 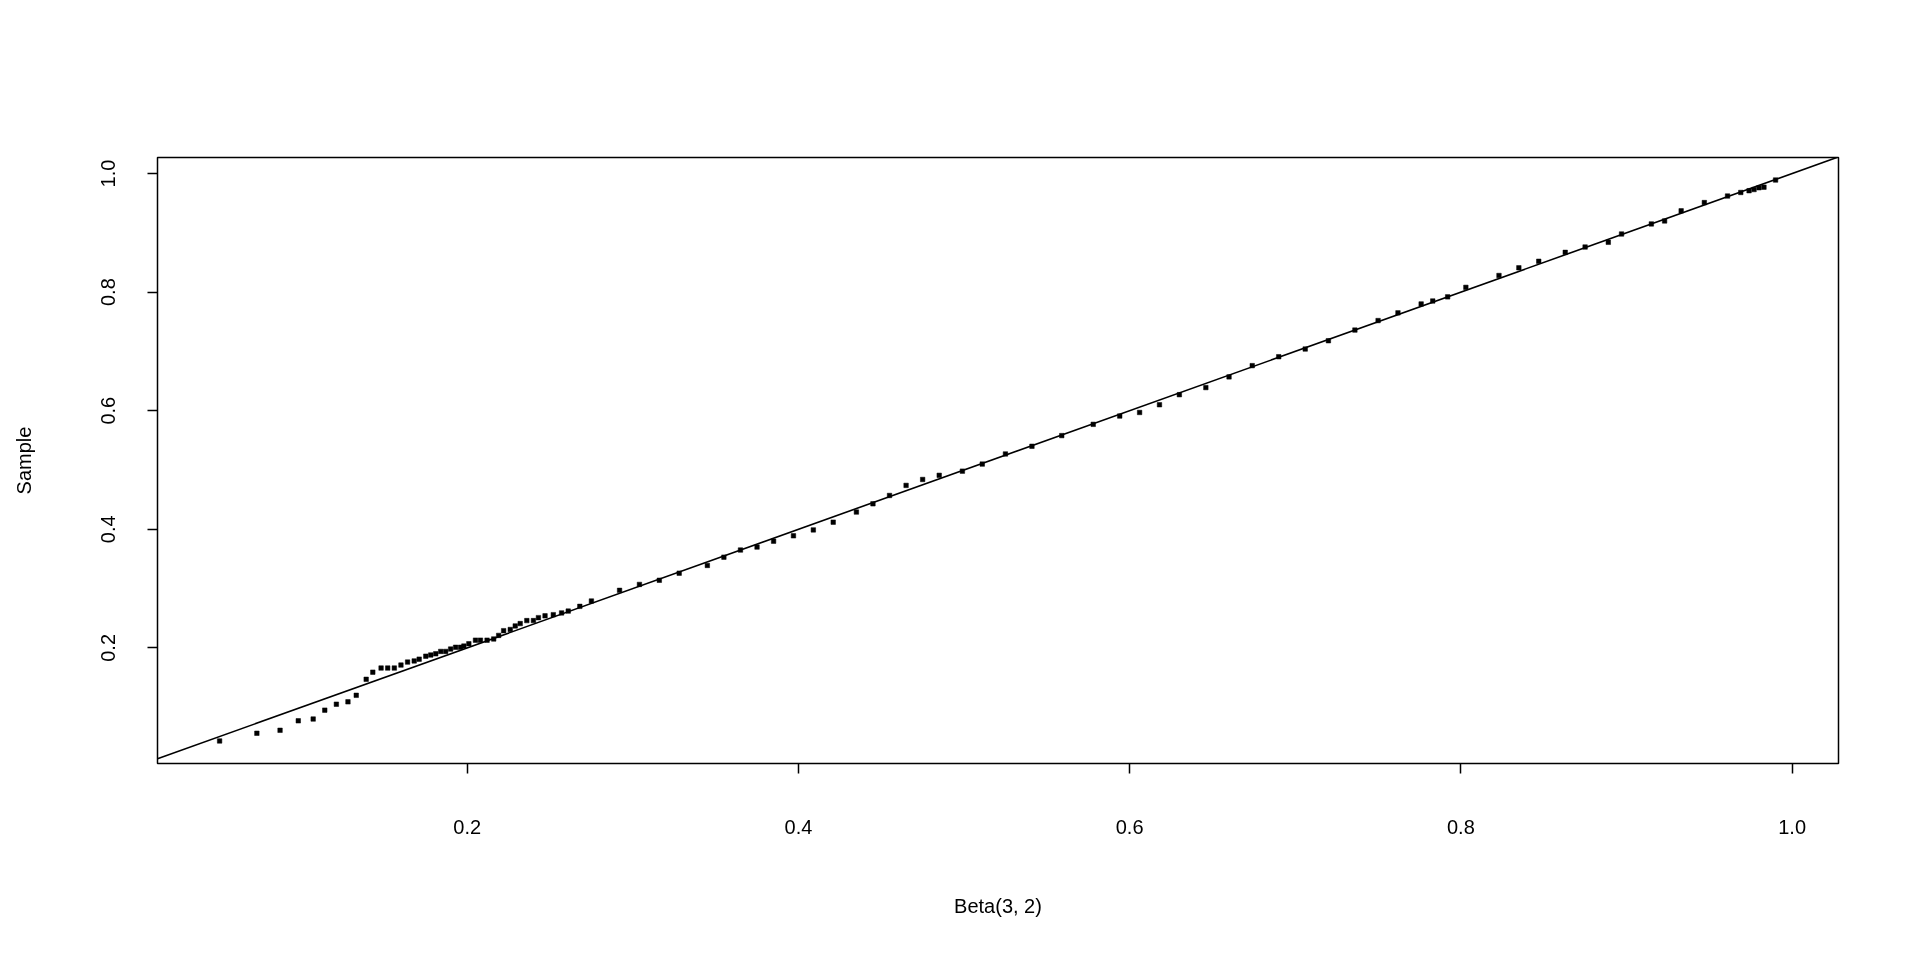 What do you see at coordinates (998, 905) in the screenshot?
I see `x-axis-title: Beta(3, 2)` at bounding box center [998, 905].